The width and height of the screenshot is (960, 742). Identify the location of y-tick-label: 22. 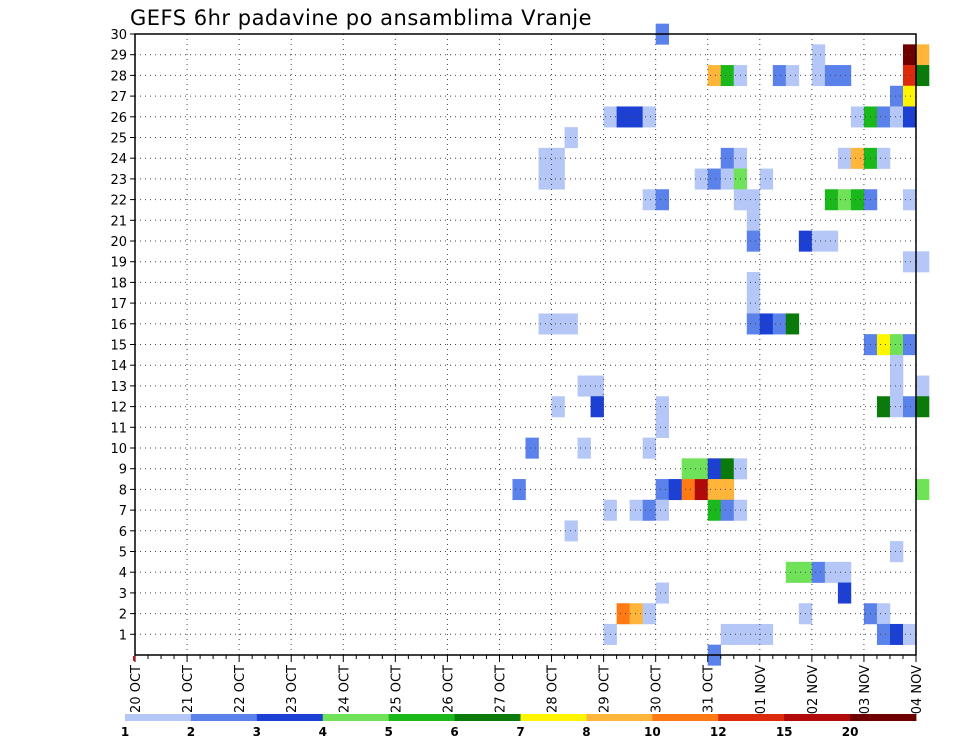
(118, 201).